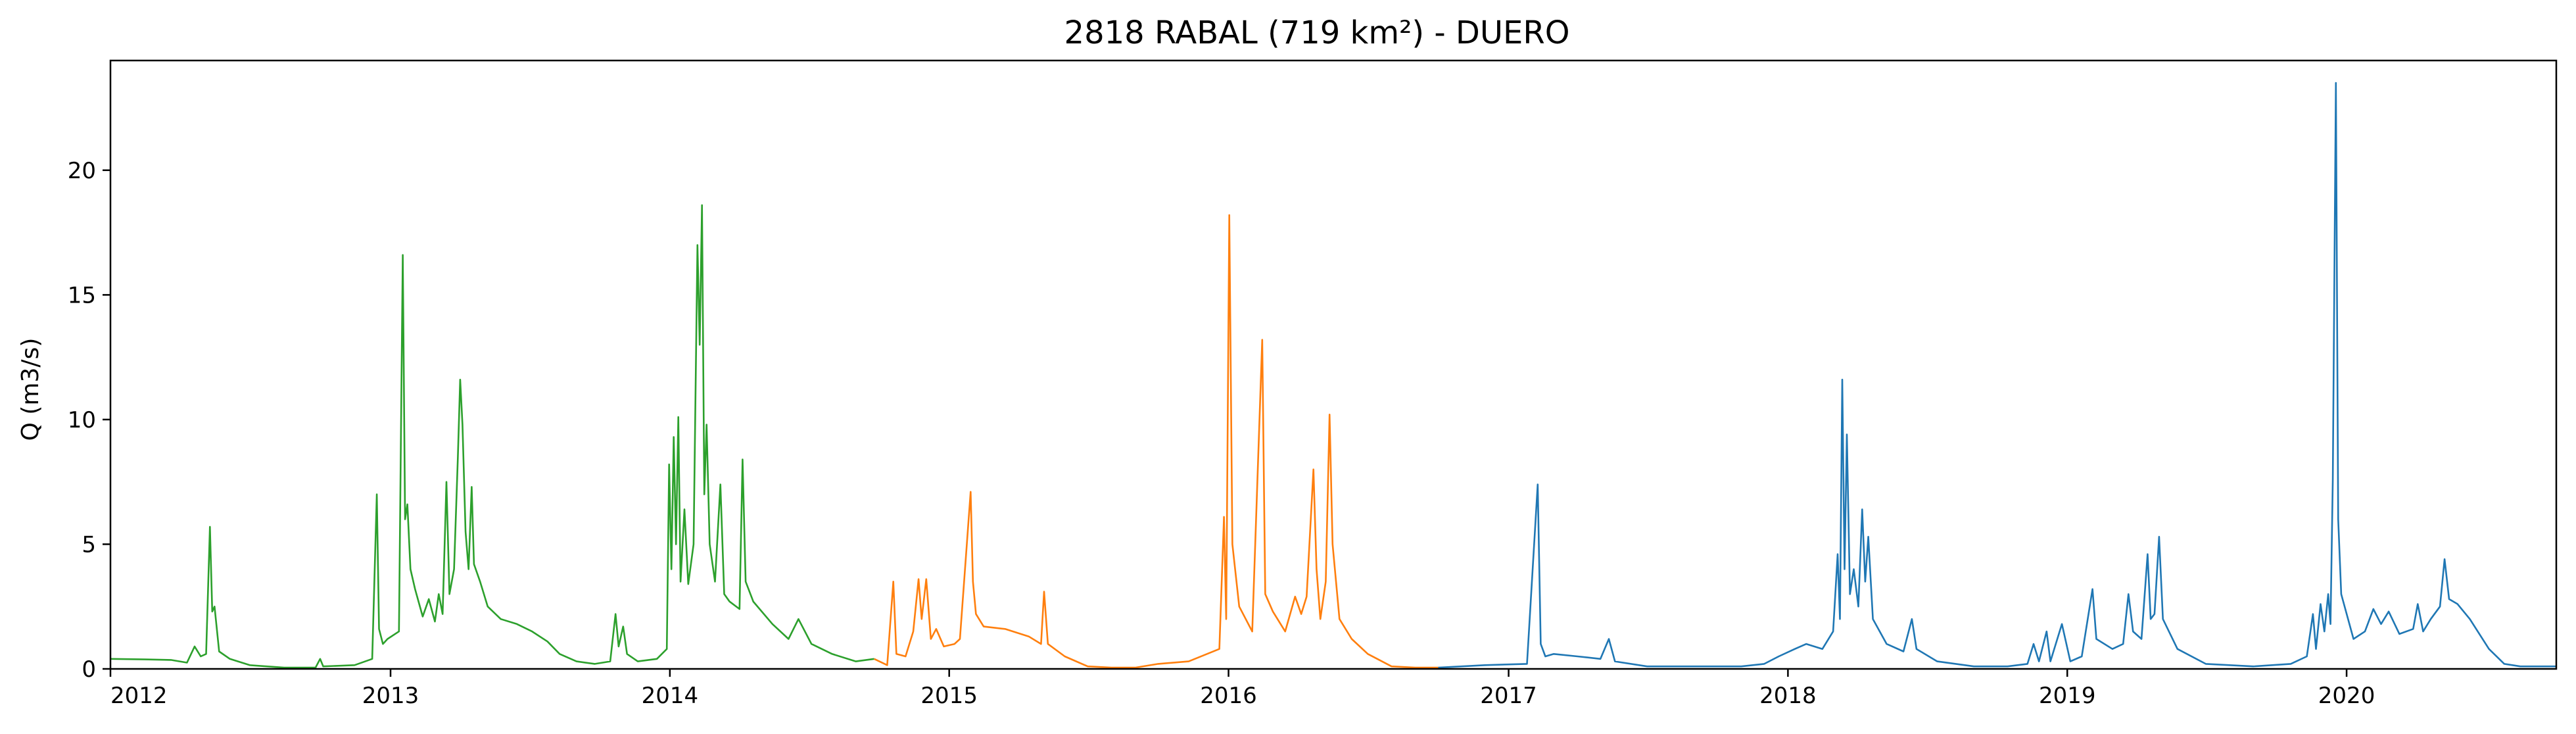  I want to click on y-tick-label: 5, so click(89, 544).